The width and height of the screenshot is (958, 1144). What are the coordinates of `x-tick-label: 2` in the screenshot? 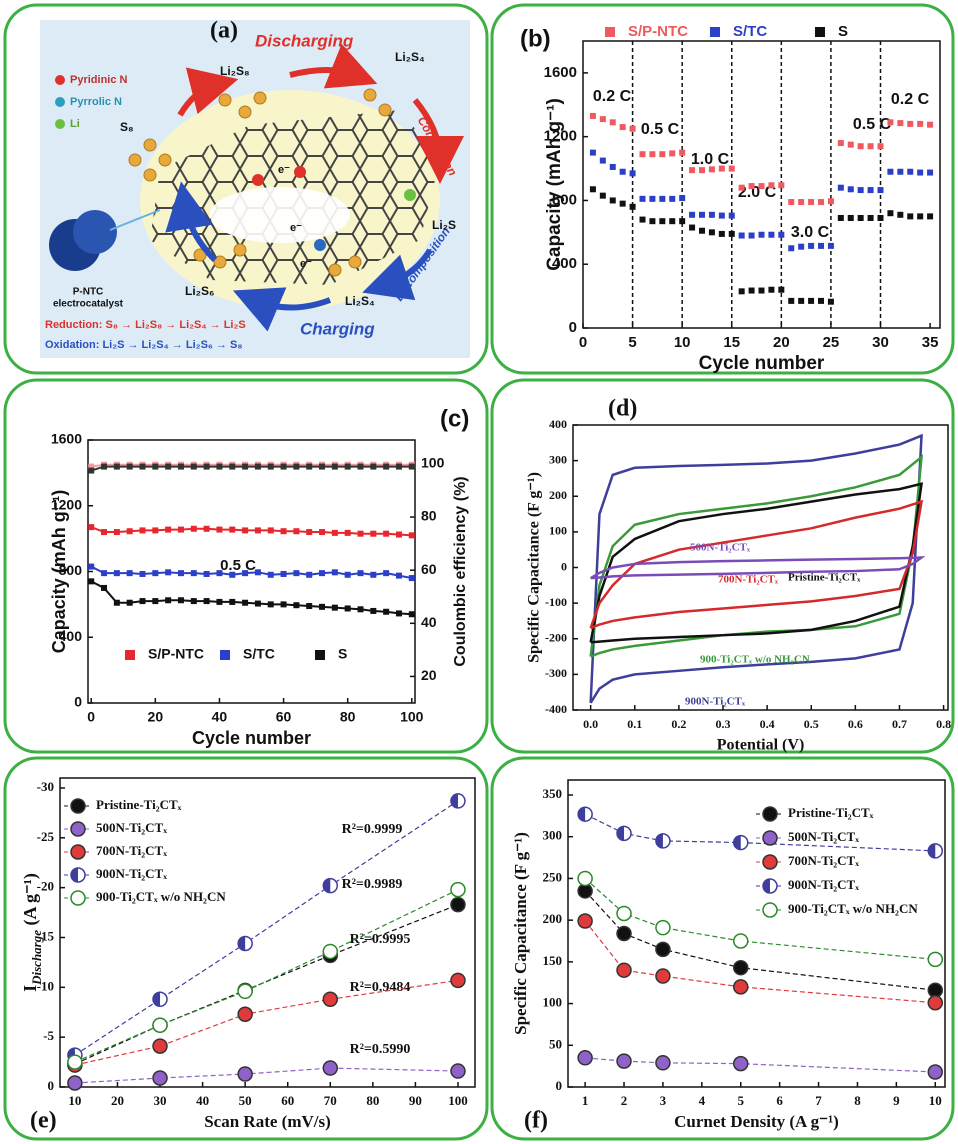 It's located at (624, 1100).